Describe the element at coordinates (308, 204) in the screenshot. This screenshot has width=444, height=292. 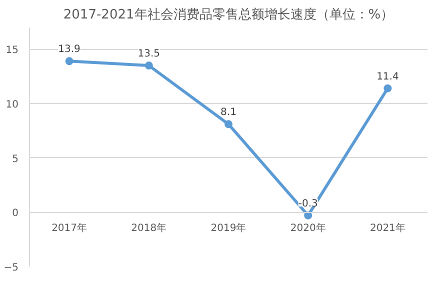
I see `data-label: -0.3` at that location.